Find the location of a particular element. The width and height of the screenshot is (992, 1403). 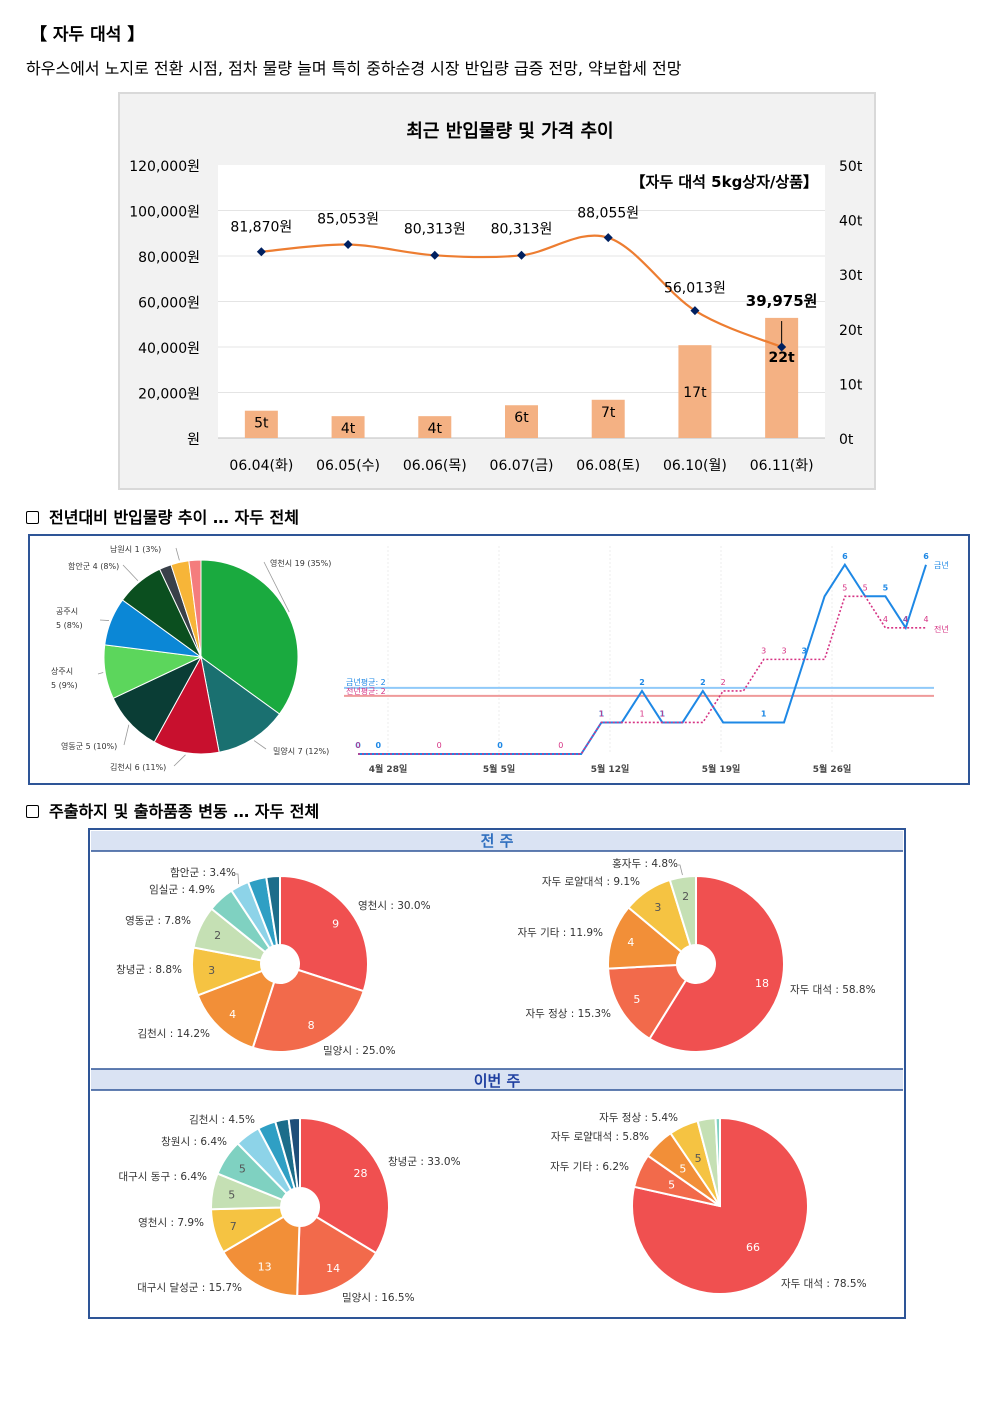

this-year-point-label: 4 is located at coordinates (906, 619).